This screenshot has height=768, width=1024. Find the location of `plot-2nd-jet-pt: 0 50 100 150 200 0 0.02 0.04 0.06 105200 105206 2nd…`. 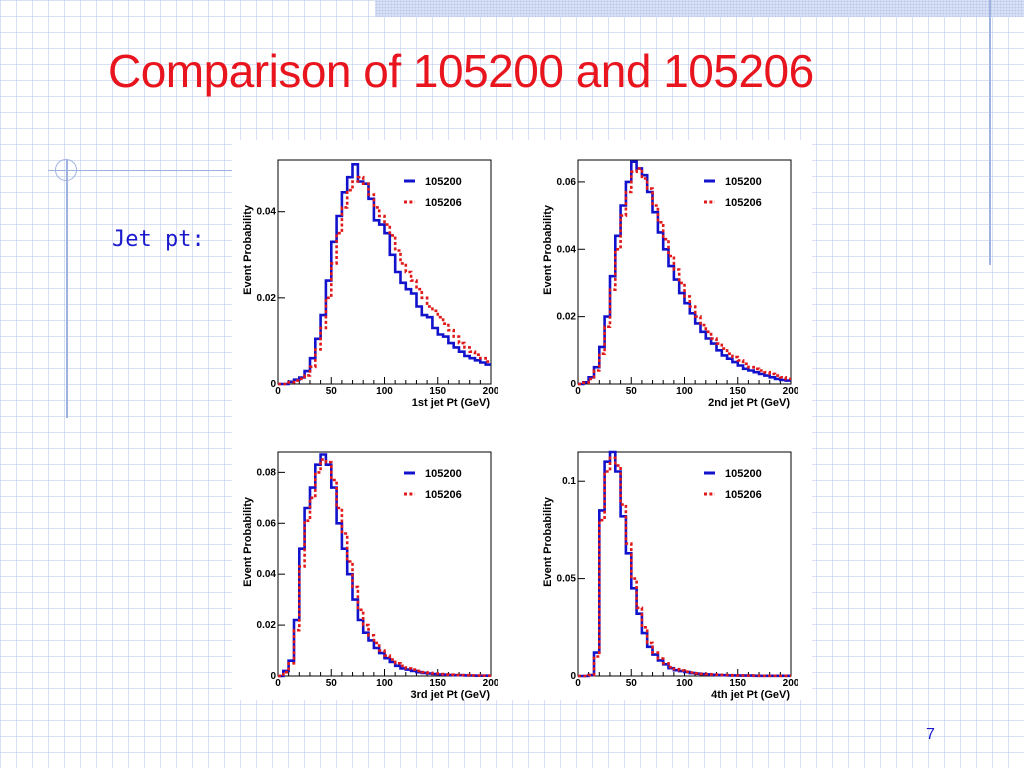

plot-2nd-jet-pt: 0 50 100 150 200 0 0.02 0.04 0.06 105200 105206 2nd… is located at coordinates (668, 283).